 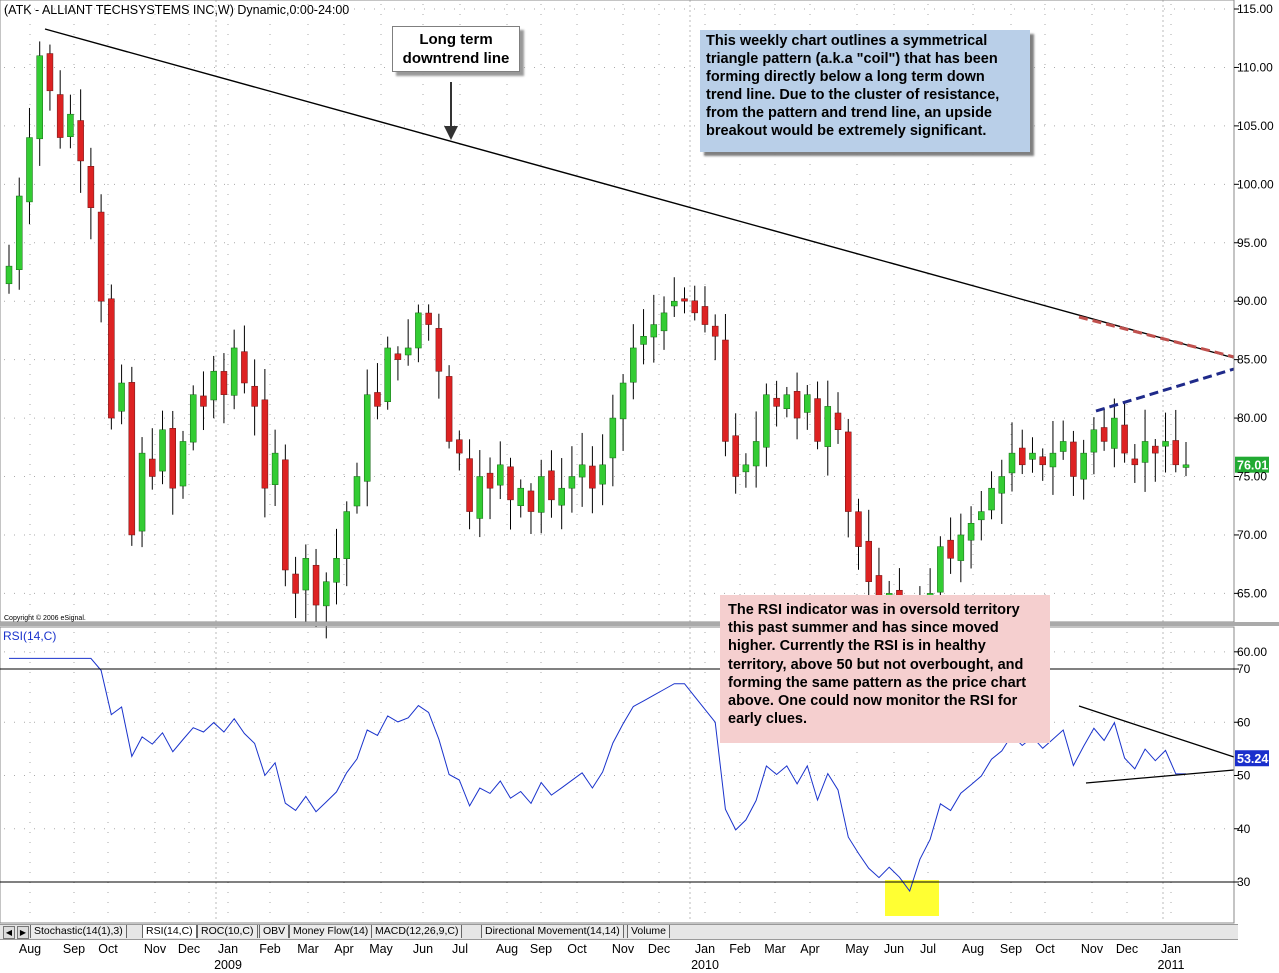 What do you see at coordinates (1160, 776) in the screenshot?
I see `rsi-triangle-lower` at bounding box center [1160, 776].